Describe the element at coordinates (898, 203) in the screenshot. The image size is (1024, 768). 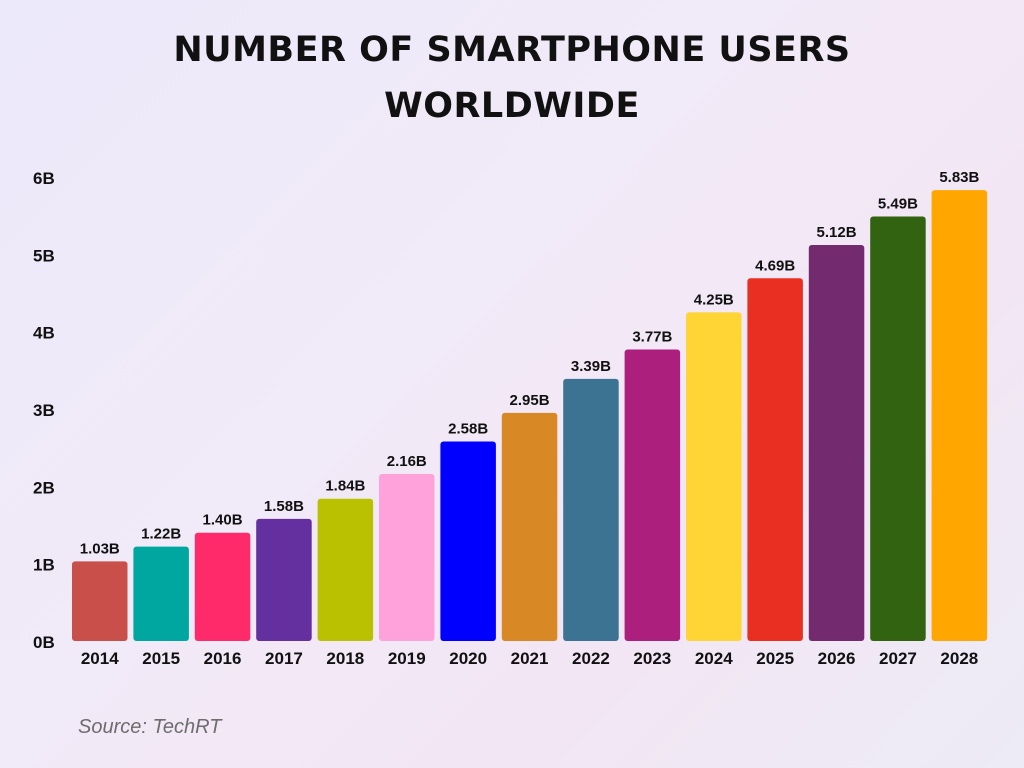
I see `bar-value-label: 5.49B` at that location.